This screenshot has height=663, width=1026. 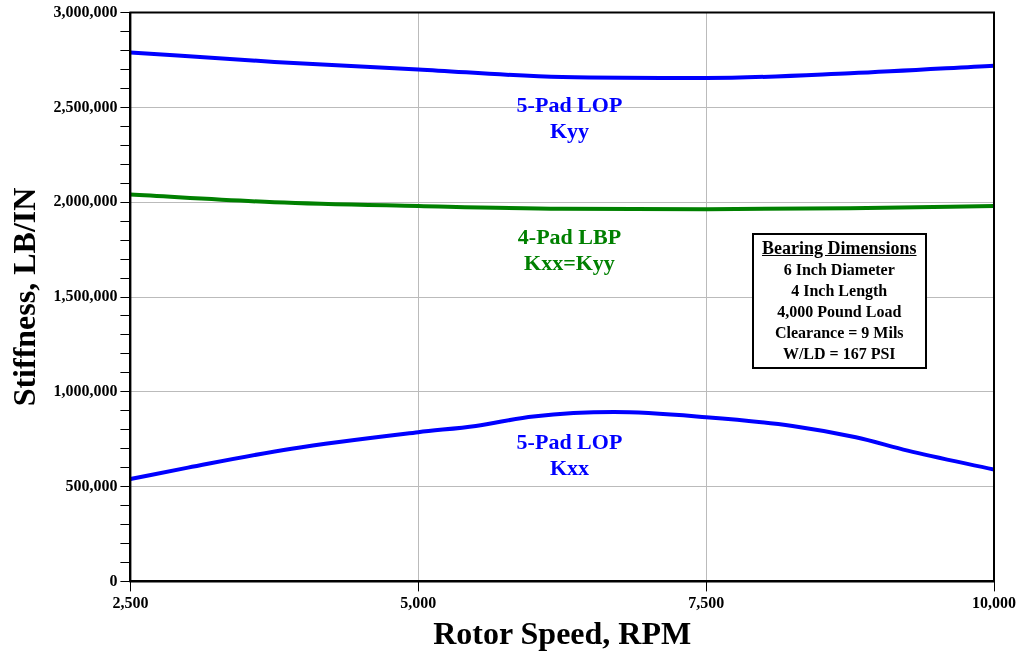 What do you see at coordinates (562, 633) in the screenshot?
I see `x-axis-title: Rotor Speed, RPM` at bounding box center [562, 633].